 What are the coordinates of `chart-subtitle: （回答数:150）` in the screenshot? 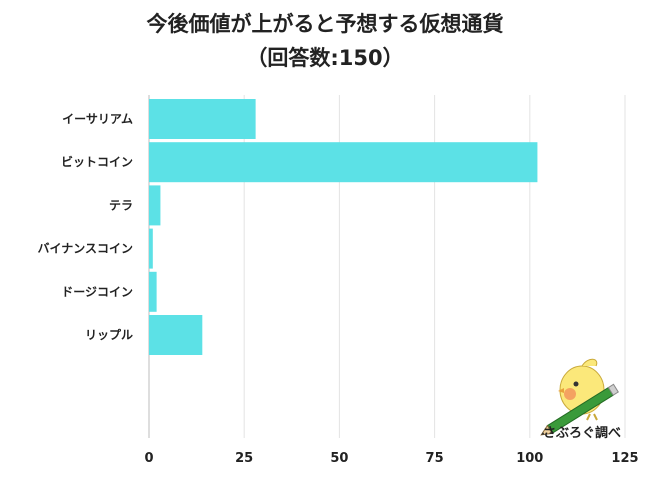 It's located at (325, 58).